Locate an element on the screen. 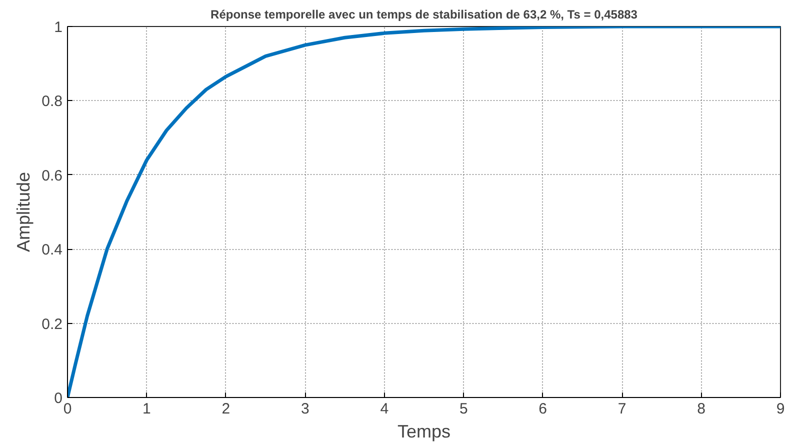 Image resolution: width=786 pixels, height=444 pixels. x-tick-label: 2 is located at coordinates (226, 409).